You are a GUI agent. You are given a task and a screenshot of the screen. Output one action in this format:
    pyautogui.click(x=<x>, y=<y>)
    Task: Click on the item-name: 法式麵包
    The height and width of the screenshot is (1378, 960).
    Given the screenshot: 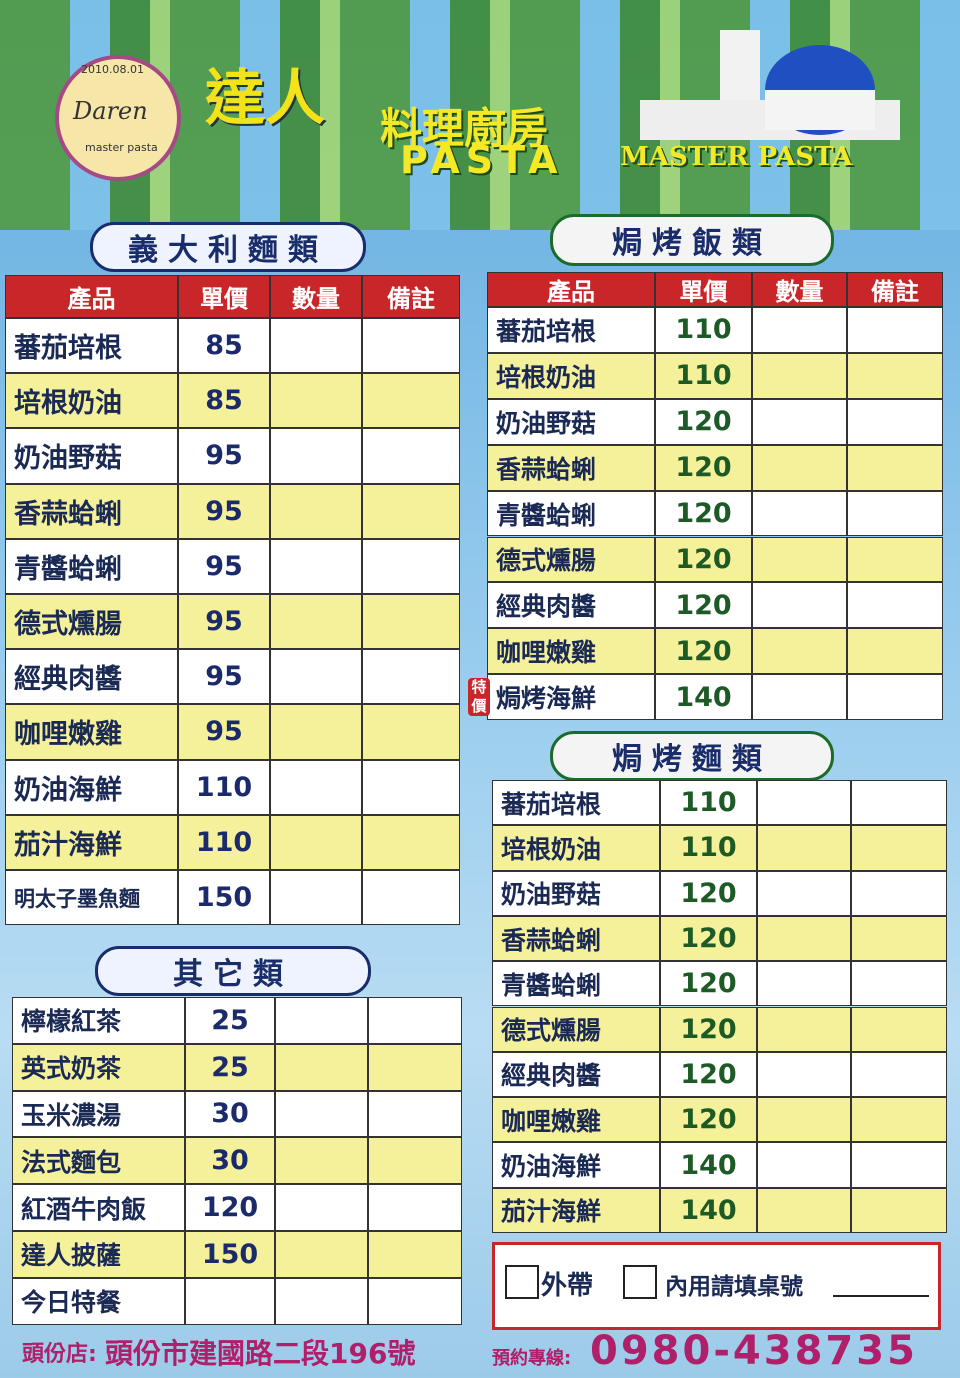 What is the action you would take?
    pyautogui.click(x=98, y=1161)
    